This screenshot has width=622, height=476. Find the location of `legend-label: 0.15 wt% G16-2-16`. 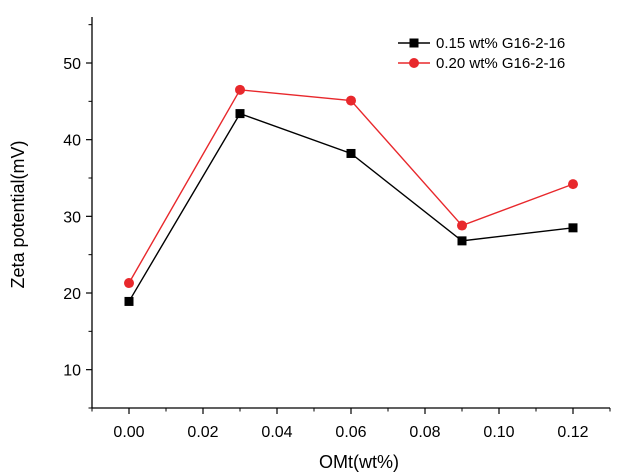

legend-label: 0.15 wt% G16-2-16 is located at coordinates (500, 43).